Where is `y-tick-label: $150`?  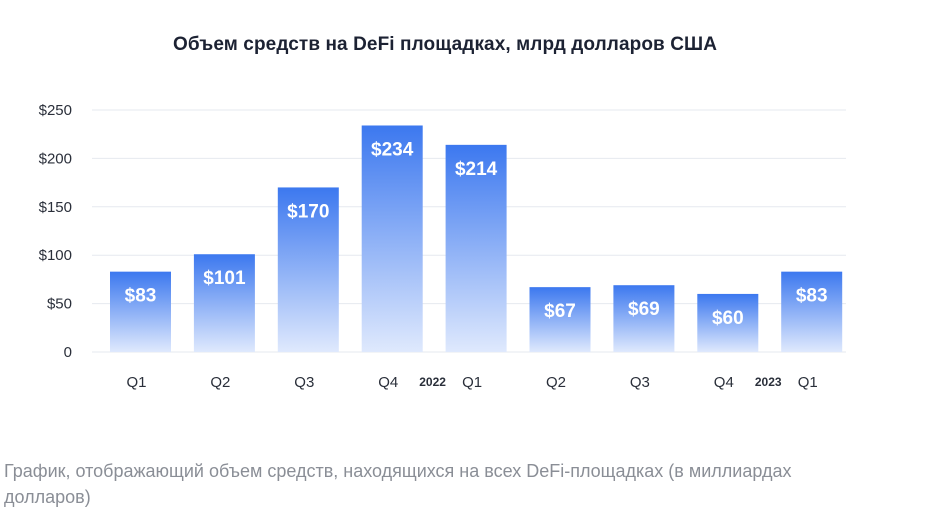 y-tick-label: $150 is located at coordinates (55, 207).